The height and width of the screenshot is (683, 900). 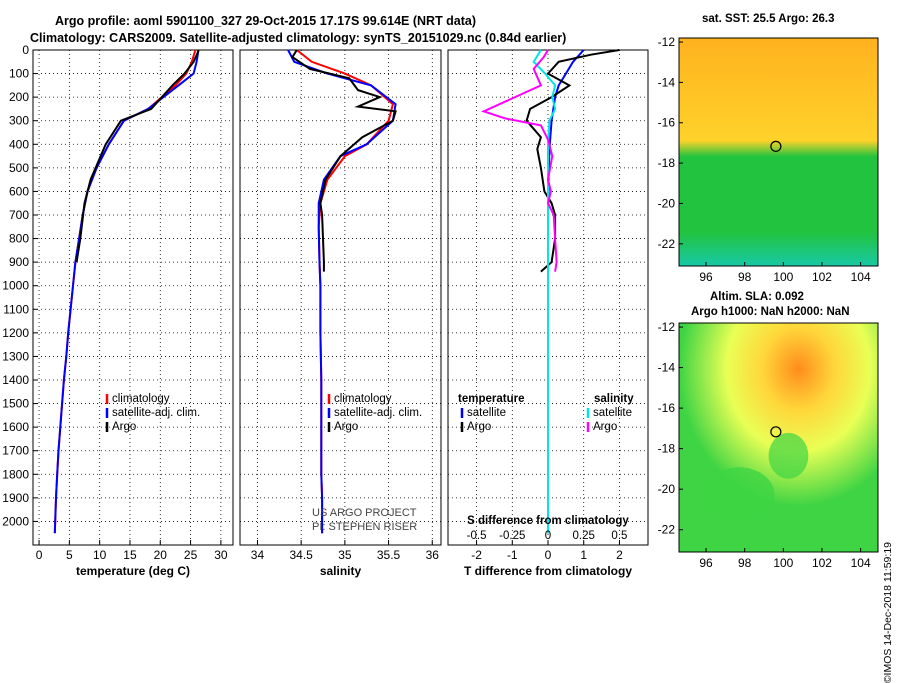 I want to click on depth-tick-label: 1200, so click(x=15, y=333).